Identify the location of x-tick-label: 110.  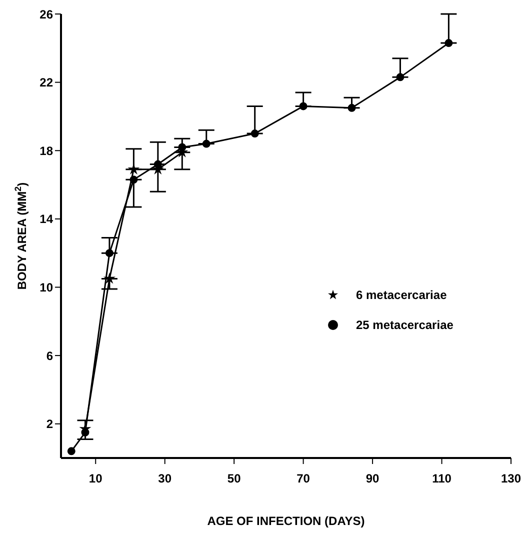
(442, 479).